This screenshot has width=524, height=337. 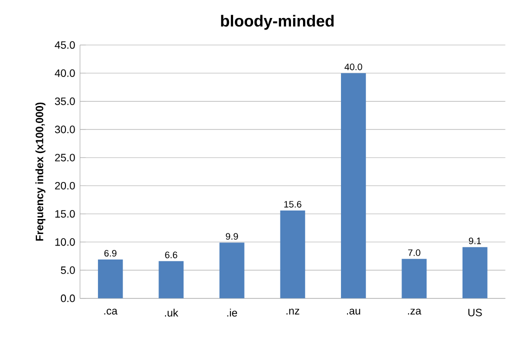 What do you see at coordinates (65, 242) in the screenshot?
I see `y-tick-label: 10.0` at bounding box center [65, 242].